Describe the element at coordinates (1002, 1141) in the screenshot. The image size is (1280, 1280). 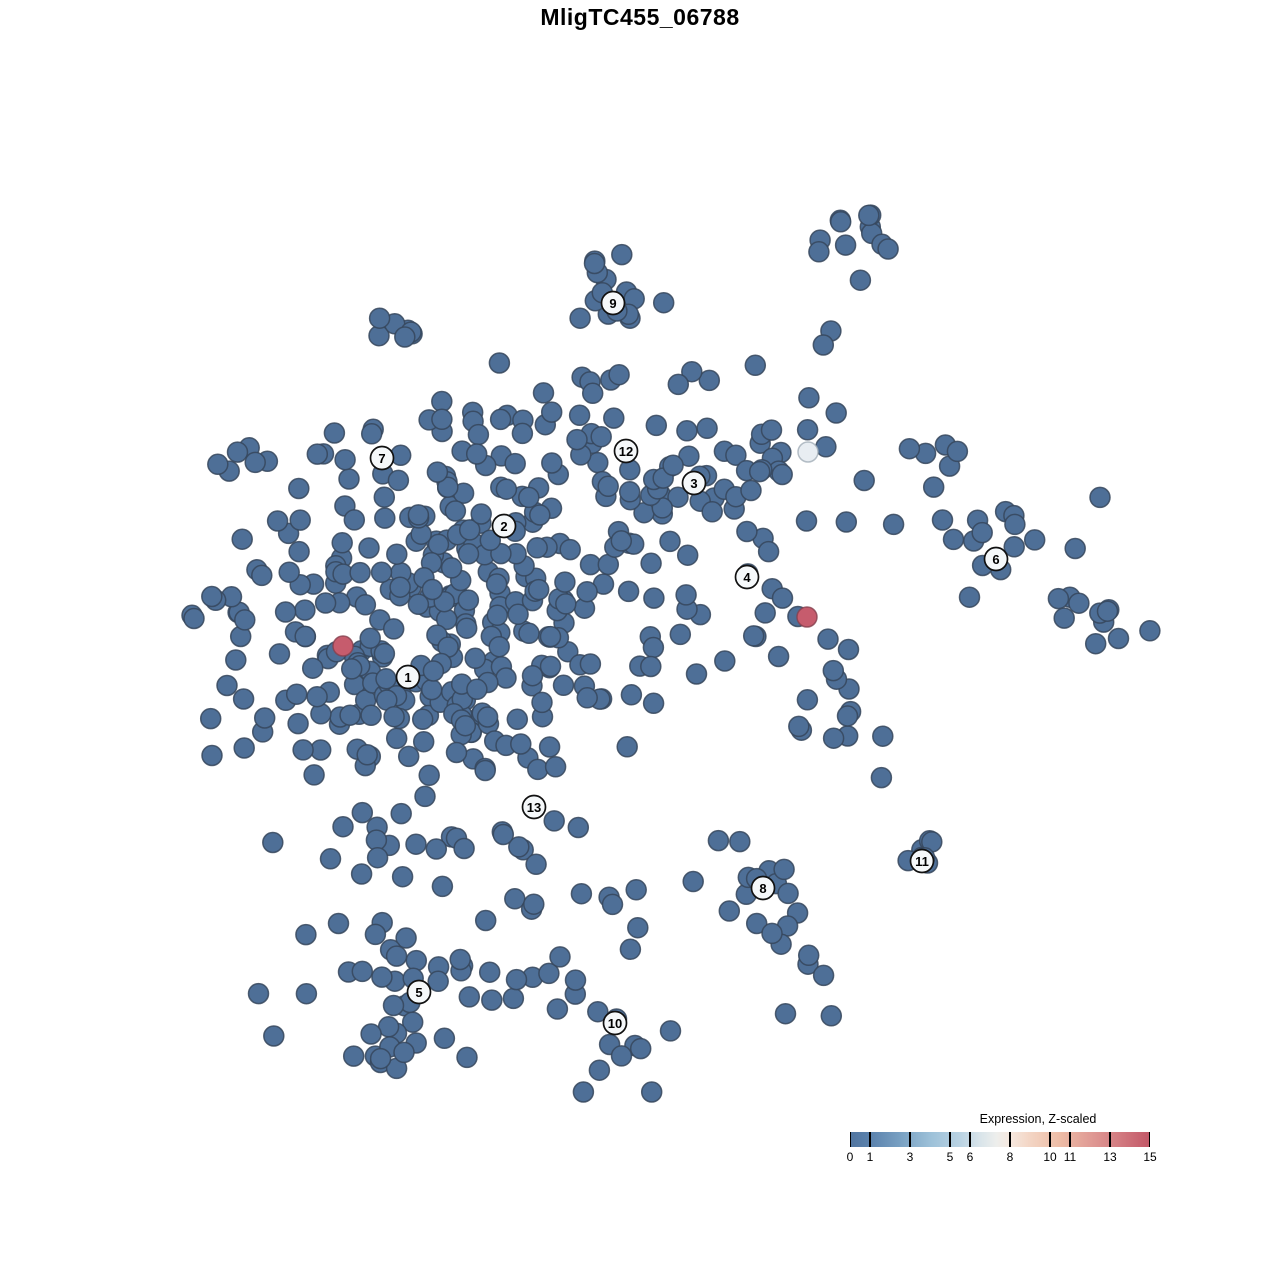
I see `expression-legend: Expression, Z-scaled 0 1 3 5 6 8 10 11 13 15` at that location.